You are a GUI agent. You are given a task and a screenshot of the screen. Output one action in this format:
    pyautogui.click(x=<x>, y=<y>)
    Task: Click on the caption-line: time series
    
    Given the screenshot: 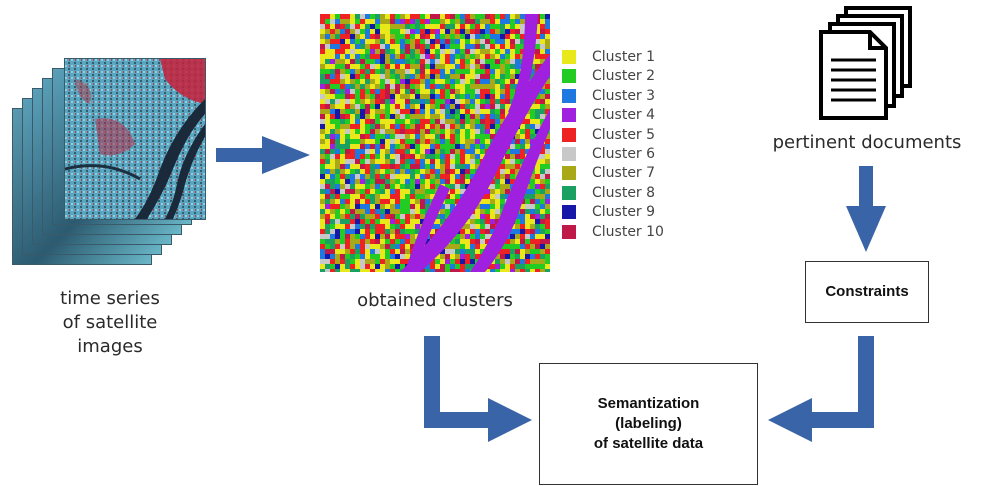 What is the action you would take?
    pyautogui.click(x=110, y=298)
    